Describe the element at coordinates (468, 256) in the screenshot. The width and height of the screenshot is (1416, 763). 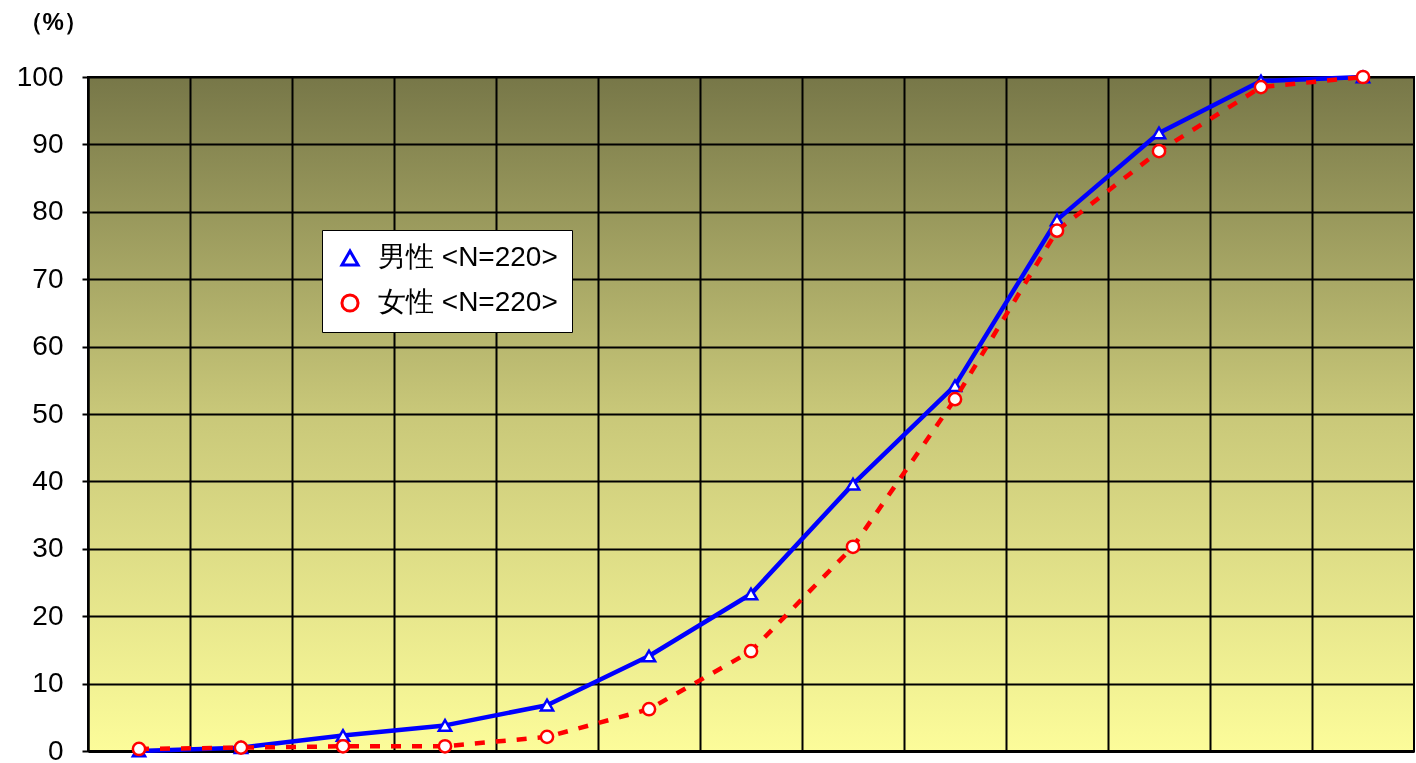
I see `legend-label: 男性 <N=220>` at that location.